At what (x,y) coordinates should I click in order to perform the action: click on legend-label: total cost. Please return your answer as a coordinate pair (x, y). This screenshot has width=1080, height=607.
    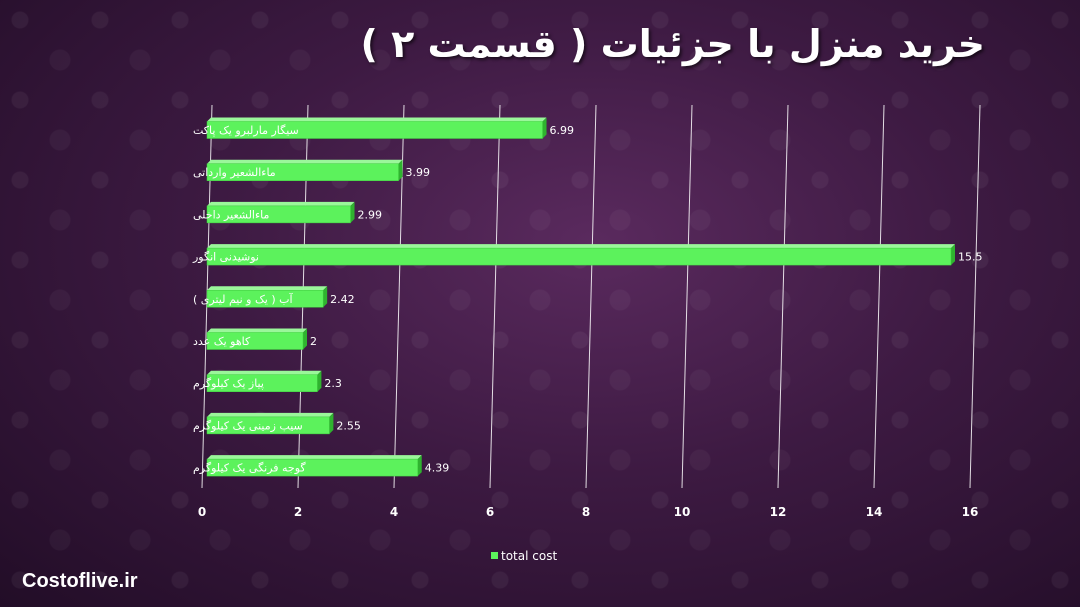
    Looking at the image, I should click on (529, 556).